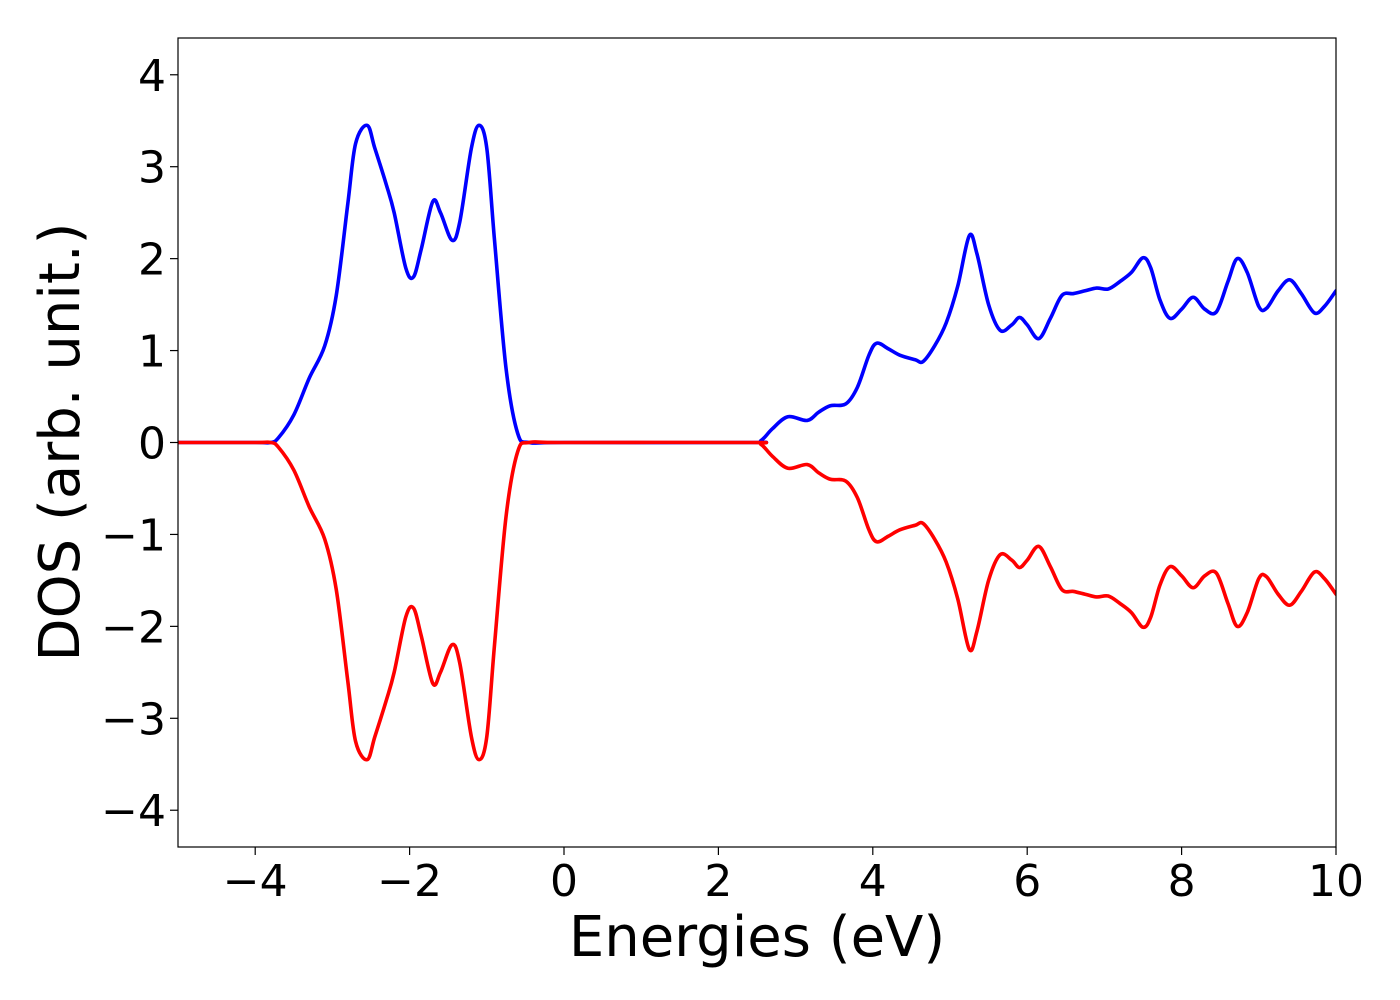 This screenshot has width=1400, height=1000. I want to click on x-tick-label: 4, so click(873, 881).